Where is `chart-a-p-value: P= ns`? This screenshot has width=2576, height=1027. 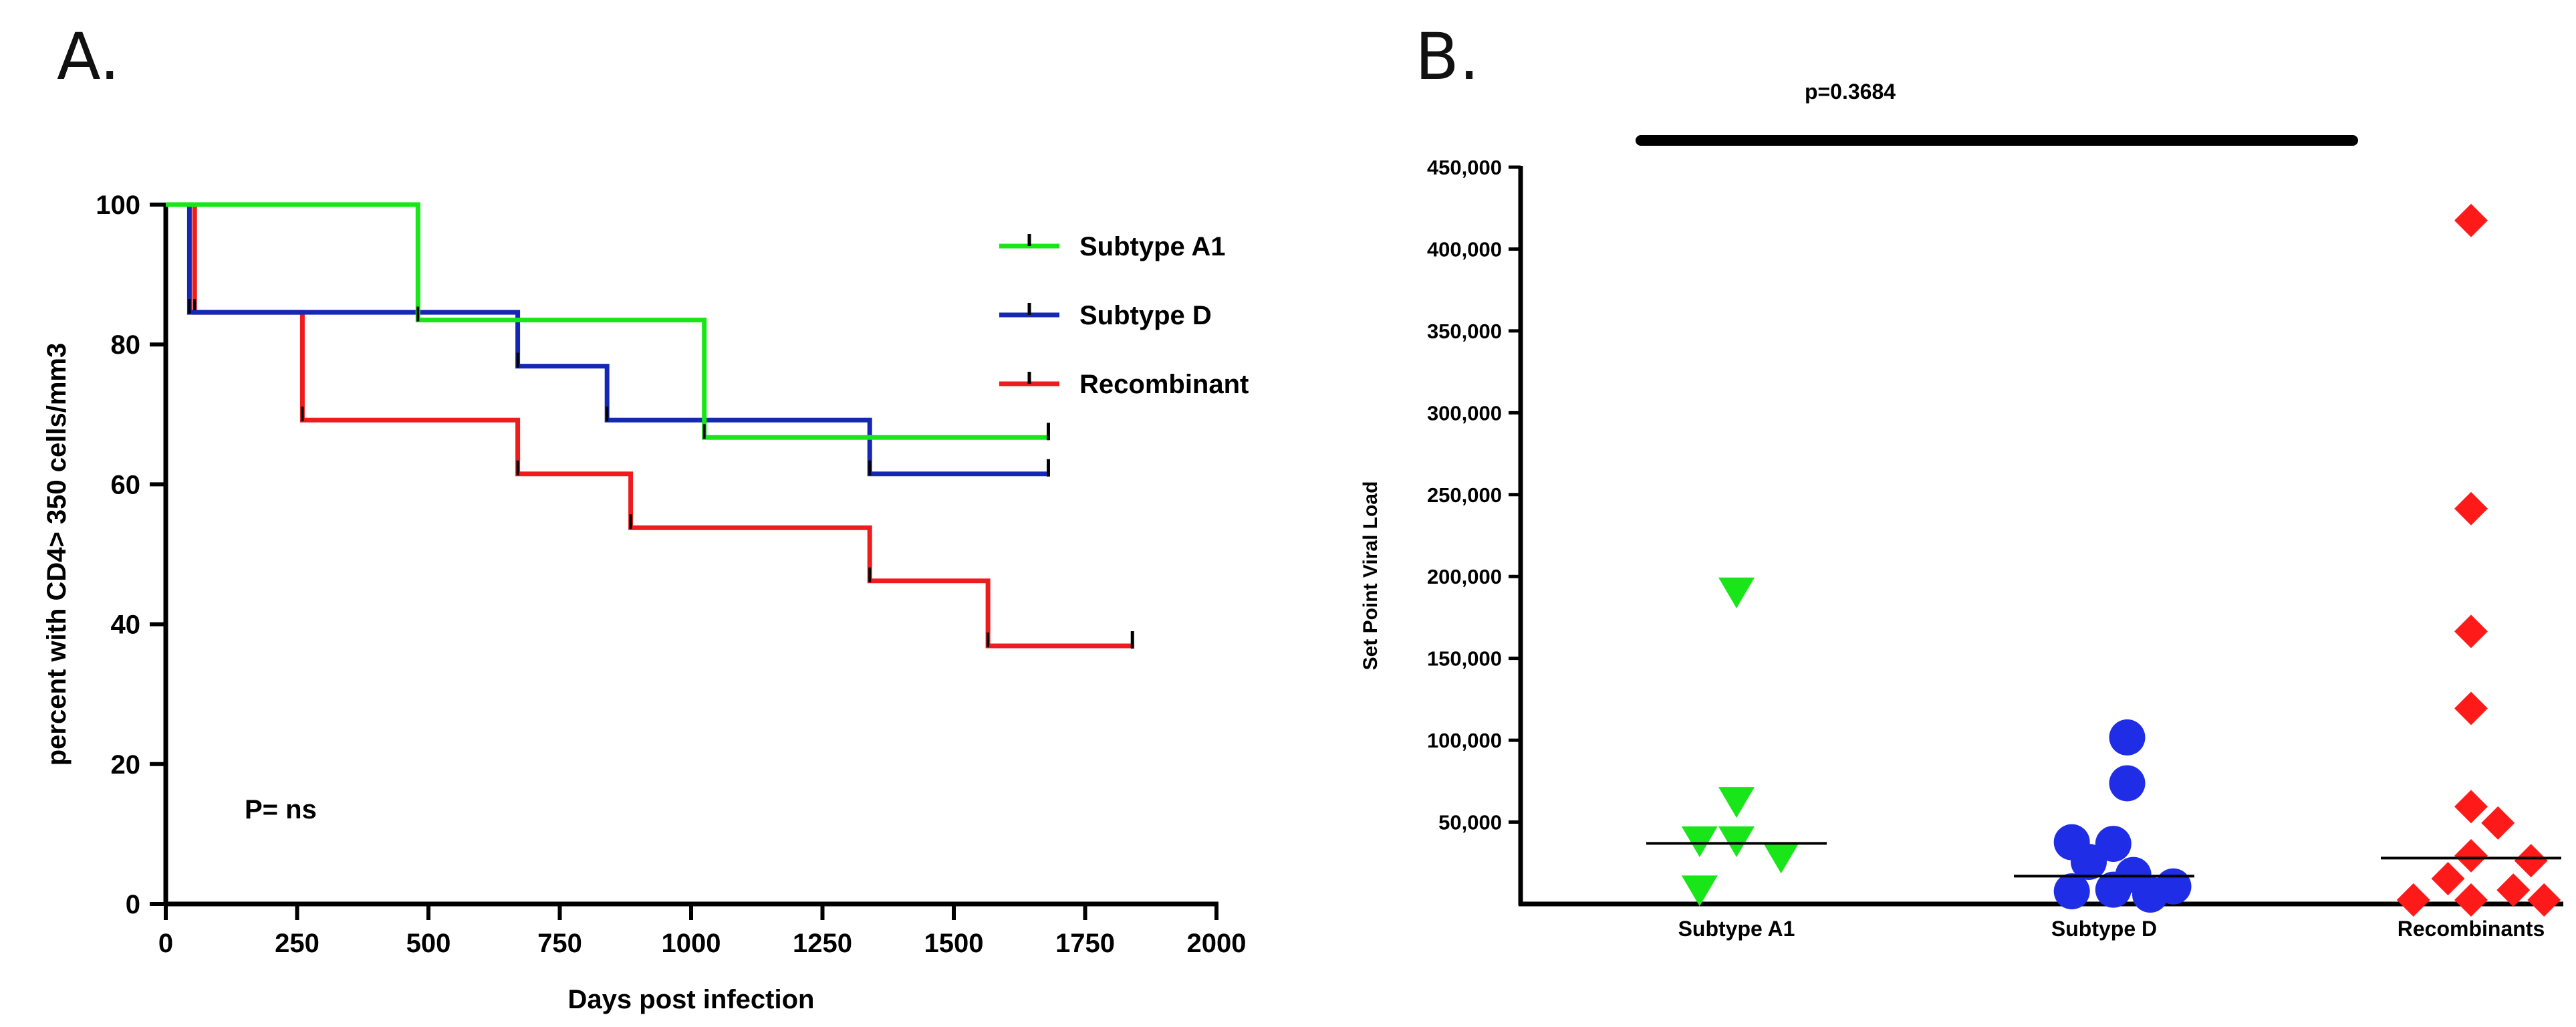
chart-a-p-value: P= ns is located at coordinates (281, 809).